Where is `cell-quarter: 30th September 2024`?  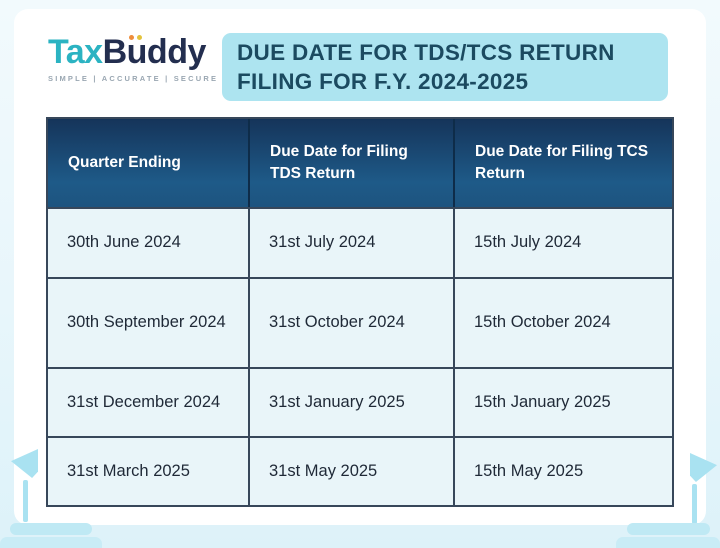 cell-quarter: 30th September 2024 is located at coordinates (149, 323).